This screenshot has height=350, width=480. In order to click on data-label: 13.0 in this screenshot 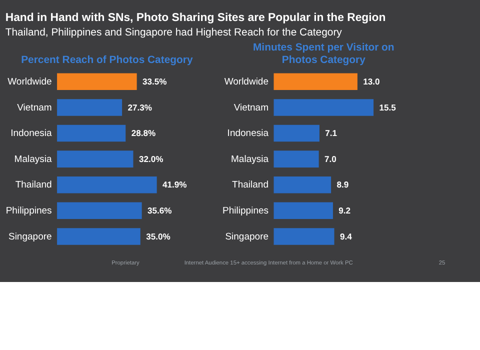, I will do `click(371, 81)`.